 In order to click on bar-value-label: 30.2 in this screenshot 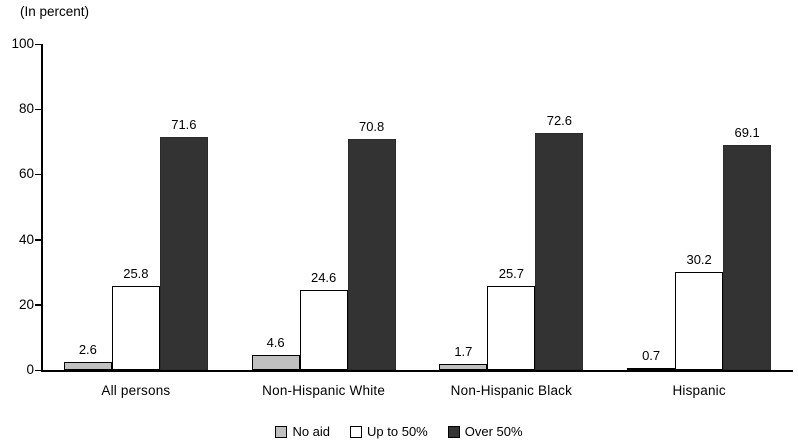, I will do `click(699, 259)`.